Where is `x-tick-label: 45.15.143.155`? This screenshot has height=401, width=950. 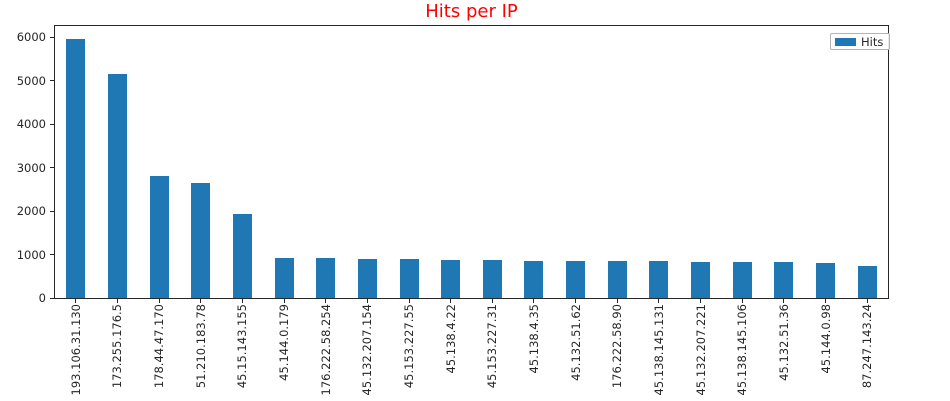 x-tick-label: 45.15.143.155 is located at coordinates (242, 346).